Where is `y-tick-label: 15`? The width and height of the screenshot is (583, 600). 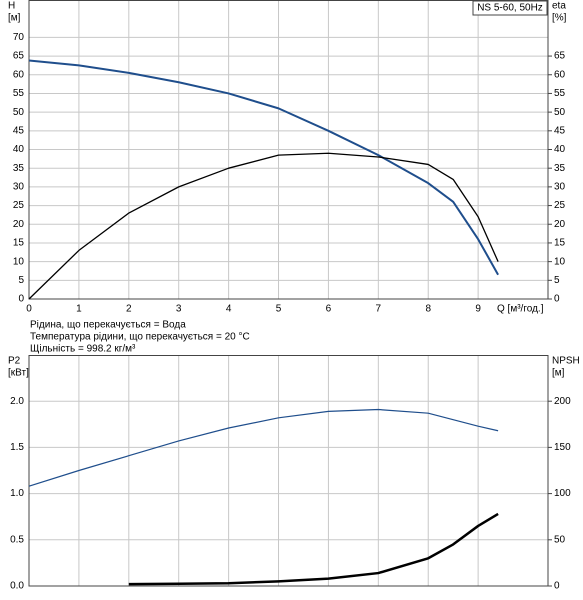
y-tick-label: 15 is located at coordinates (19, 243).